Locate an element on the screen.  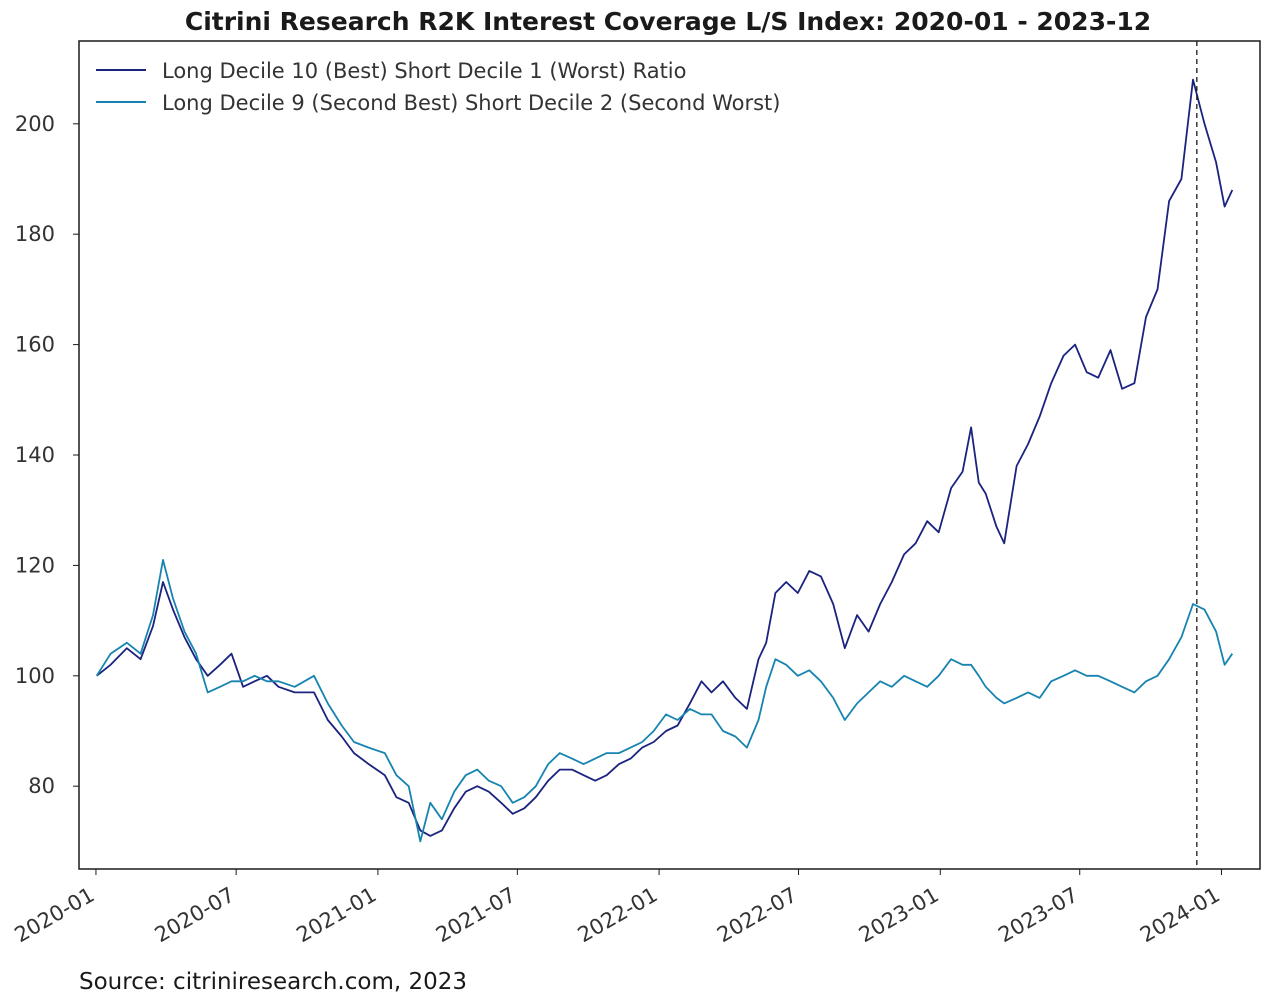
x-tick-label: 2020-07 is located at coordinates (195, 915).